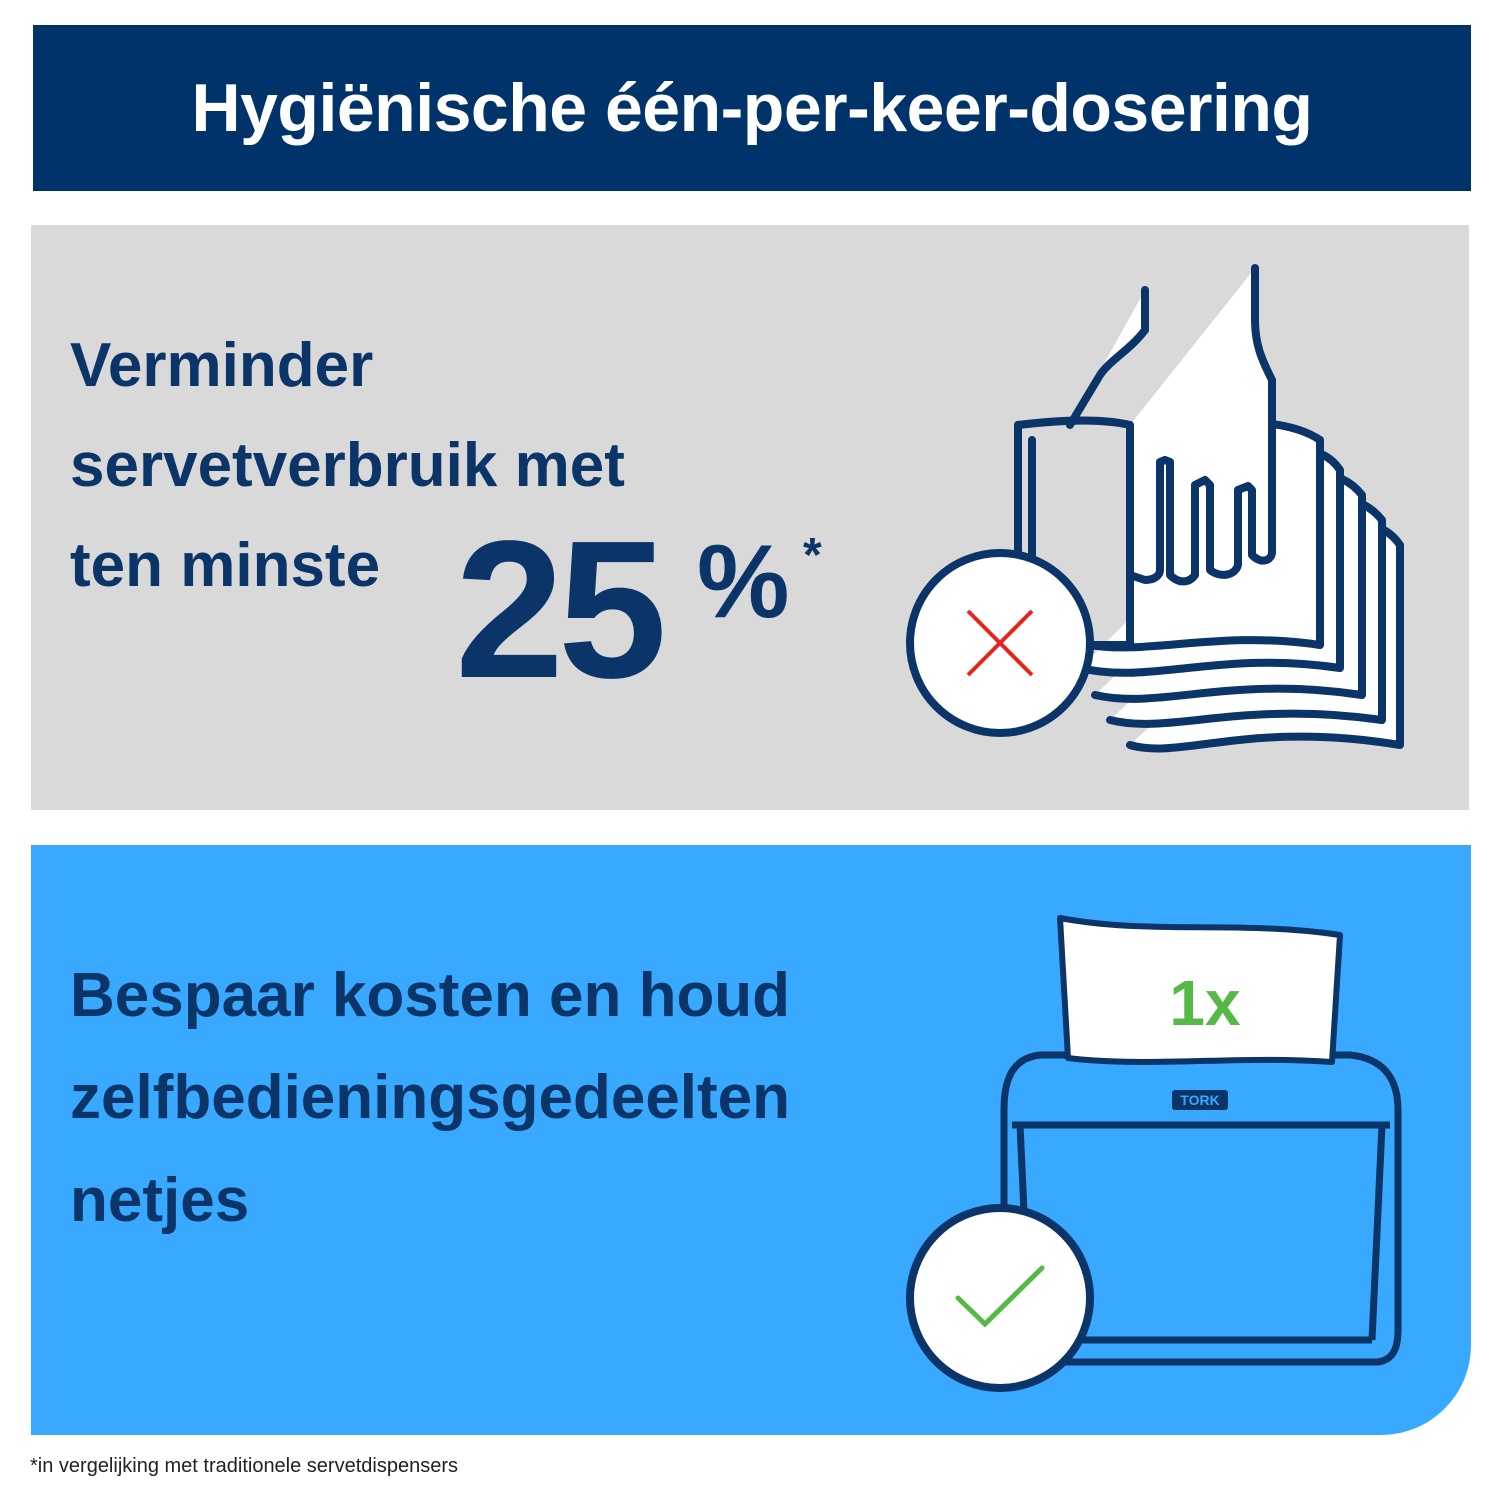 The image size is (1500, 1500). What do you see at coordinates (430, 1097) in the screenshot?
I see `panel-text: zelfbedieningsgedeelten` at bounding box center [430, 1097].